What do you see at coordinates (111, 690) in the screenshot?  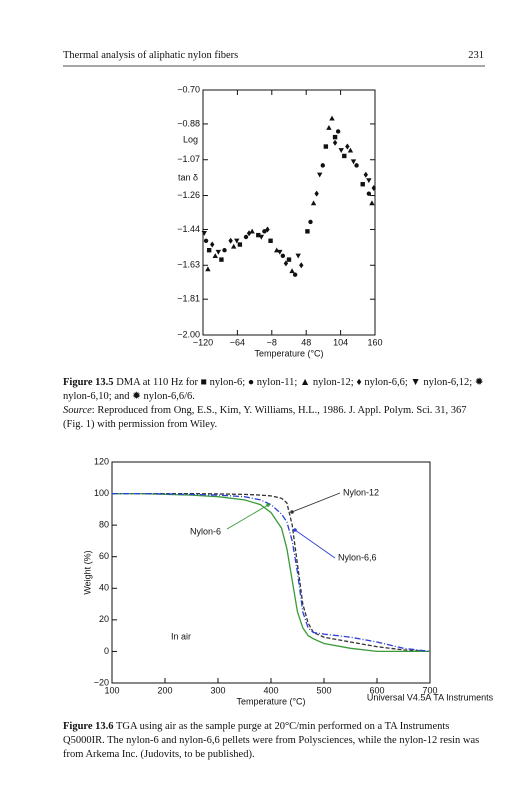 I see `x-tick-label: 100` at bounding box center [111, 690].